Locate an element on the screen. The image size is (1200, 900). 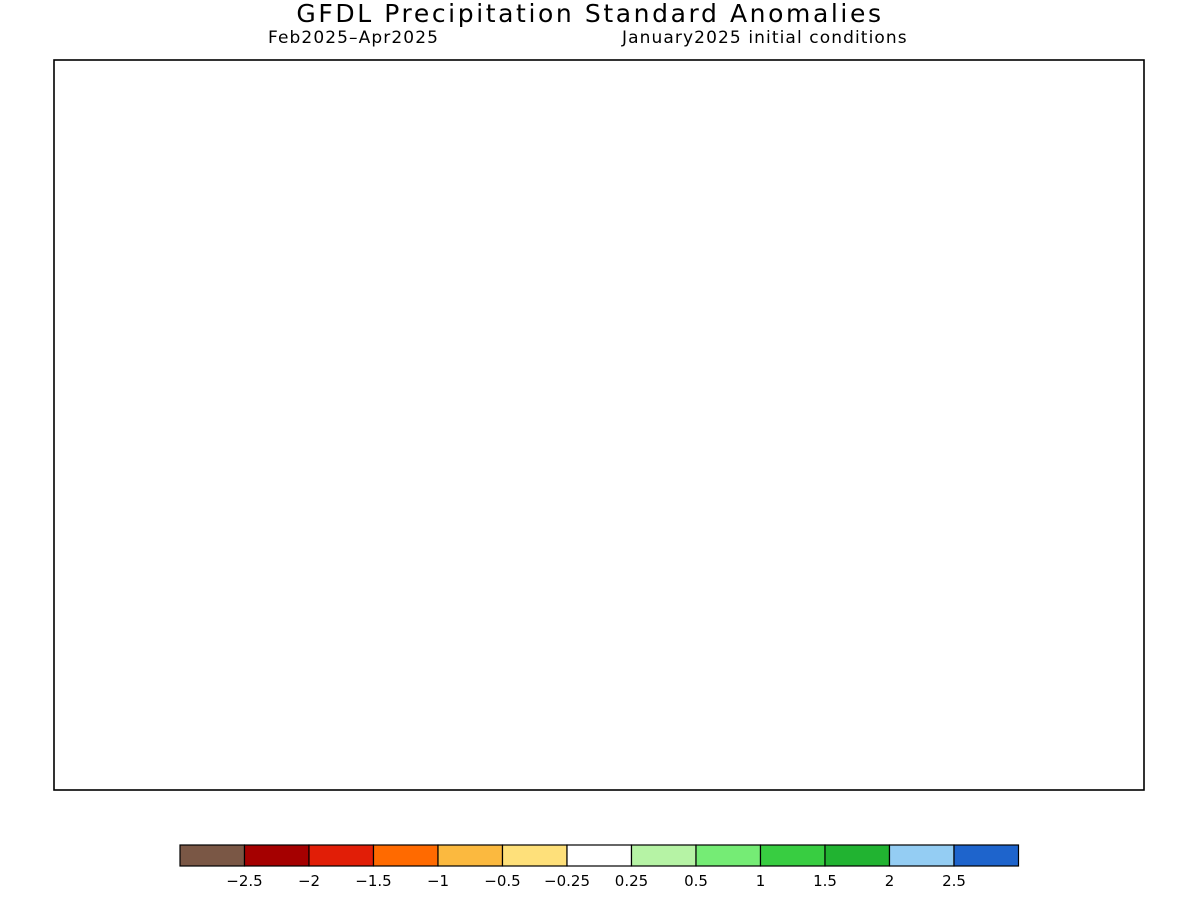
colorbar-tick-label: −0.5 is located at coordinates (502, 881).